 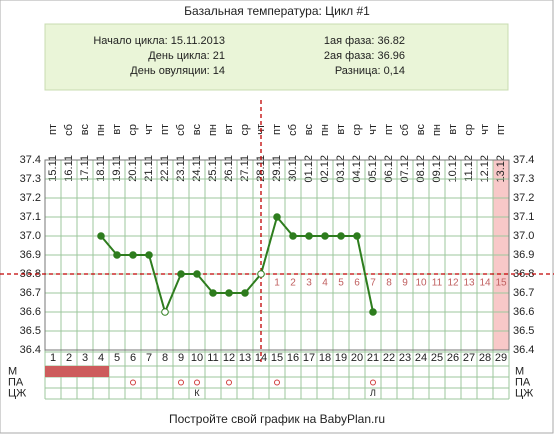 I want to click on x-tick-label: 12, so click(x=229, y=358).